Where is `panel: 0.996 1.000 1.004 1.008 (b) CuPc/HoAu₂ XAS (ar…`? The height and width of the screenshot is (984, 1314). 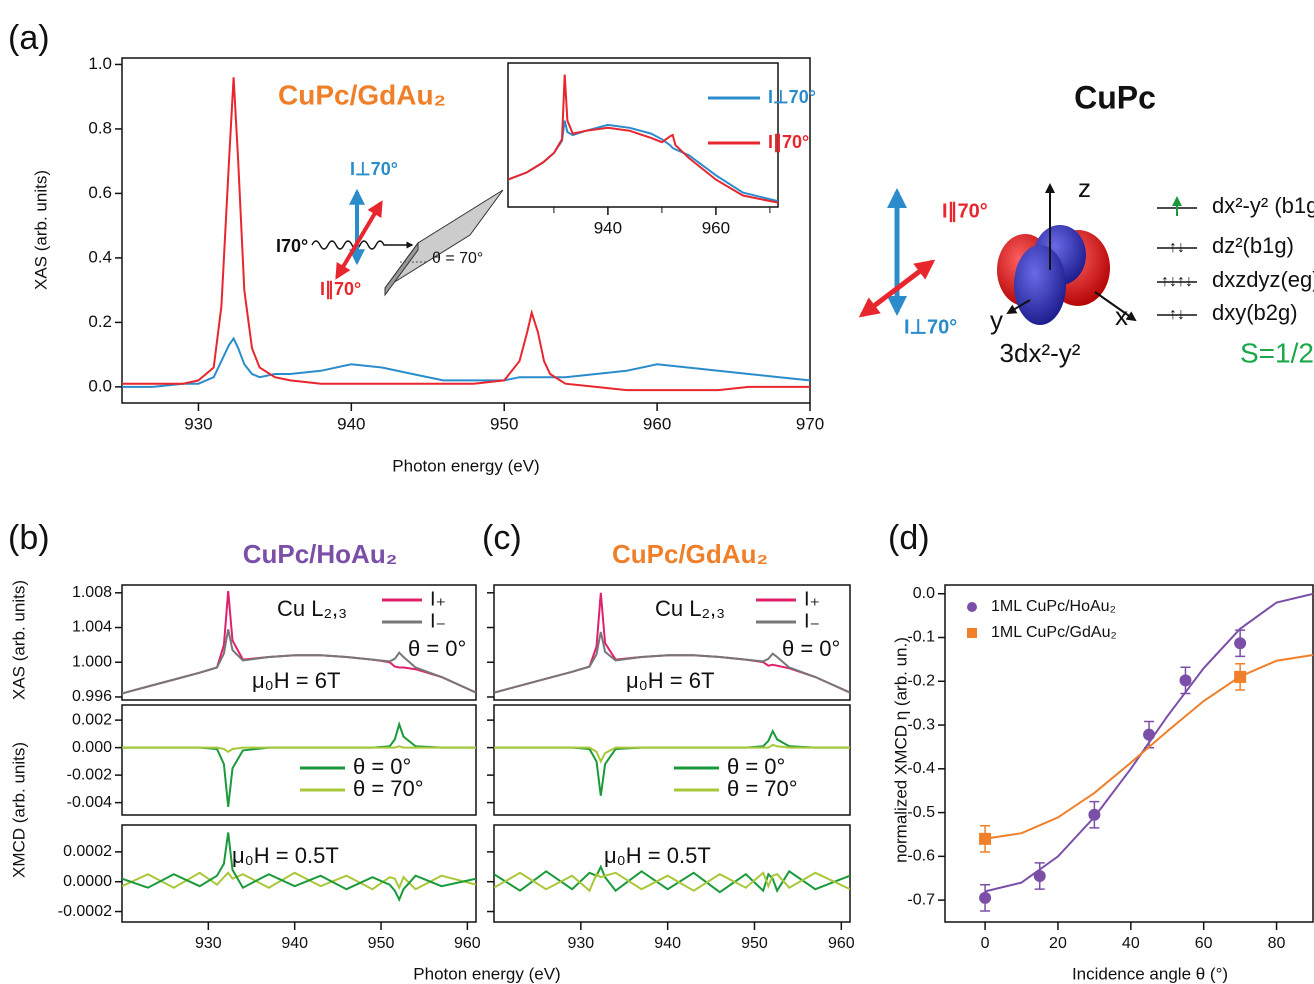
panel: 0.996 1.000 1.004 1.008 (b) CuPc/HoAu₂ XAS (ar… is located at coordinates (242, 612).